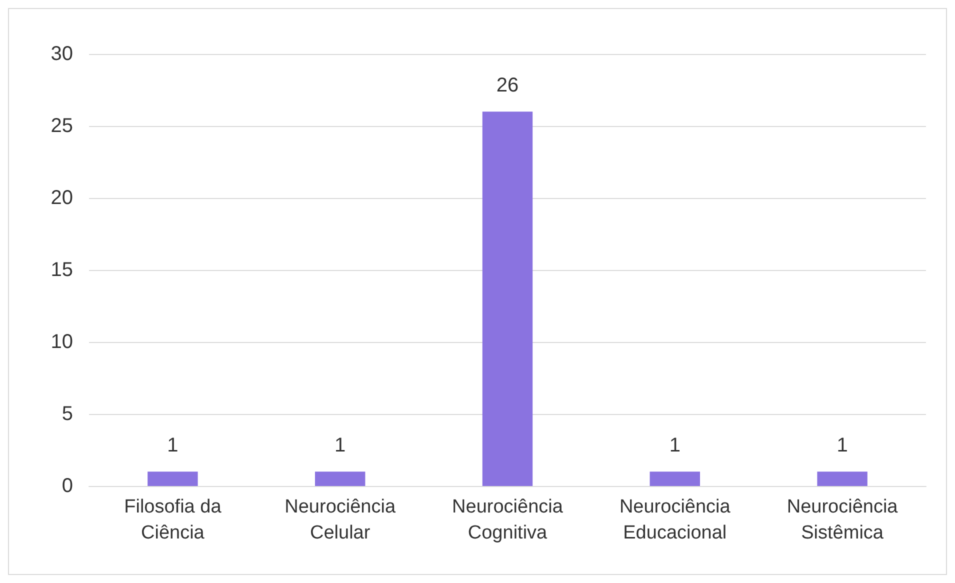 Image resolution: width=955 pixels, height=583 pixels. Describe the element at coordinates (173, 520) in the screenshot. I see `x-tick-label: Filosofia da Ciência` at that location.